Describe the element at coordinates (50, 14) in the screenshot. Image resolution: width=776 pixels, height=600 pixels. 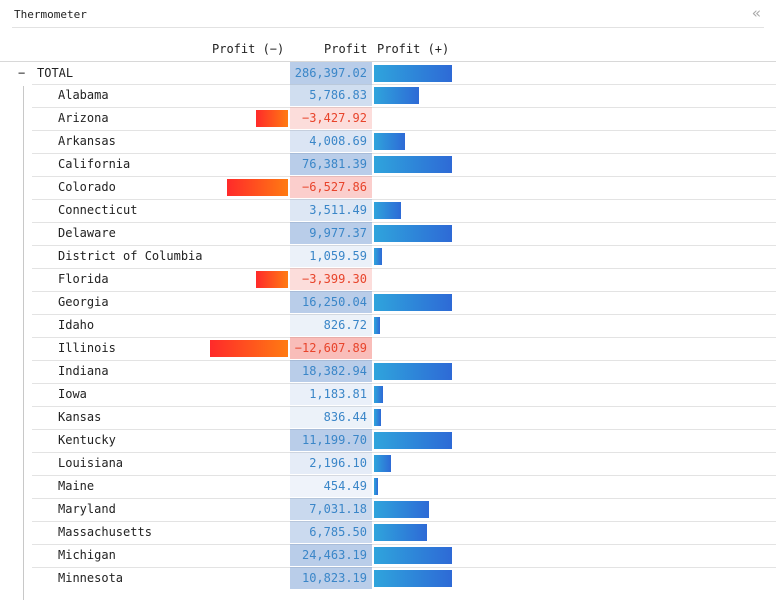
I see `panel-title: Thermometer` at that location.